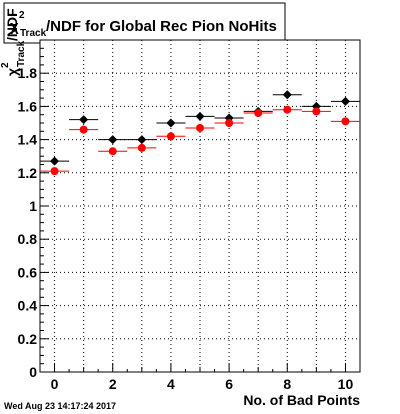 This screenshot has height=414, width=400. Describe the element at coordinates (28, 339) in the screenshot. I see `y-tick-label: 0.2` at that location.